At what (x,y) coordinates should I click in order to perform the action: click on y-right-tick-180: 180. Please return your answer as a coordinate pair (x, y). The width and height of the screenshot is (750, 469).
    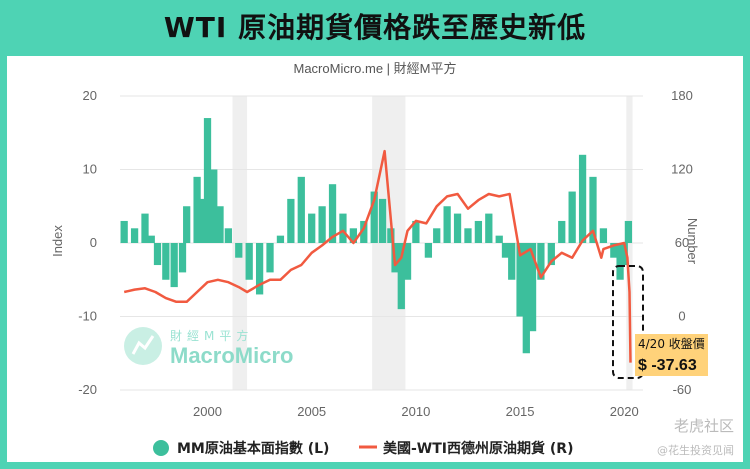
    Looking at the image, I should click on (682, 95).